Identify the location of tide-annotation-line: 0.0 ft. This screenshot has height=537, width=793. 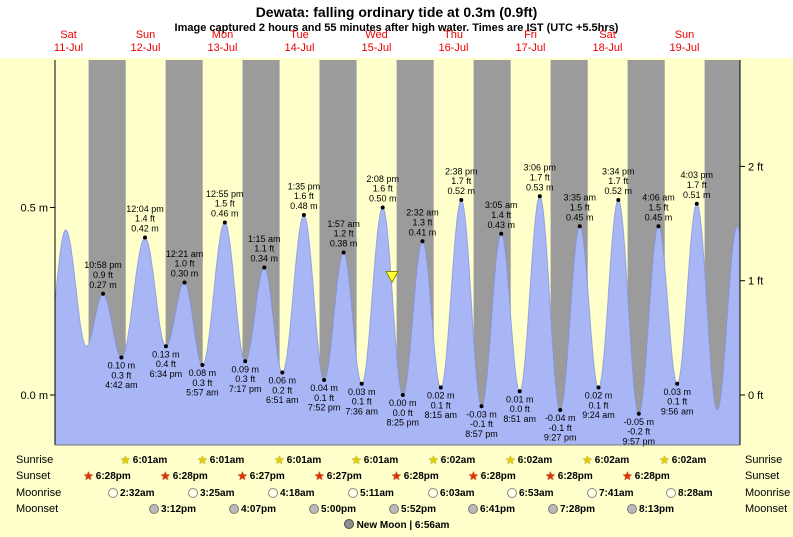
(520, 409).